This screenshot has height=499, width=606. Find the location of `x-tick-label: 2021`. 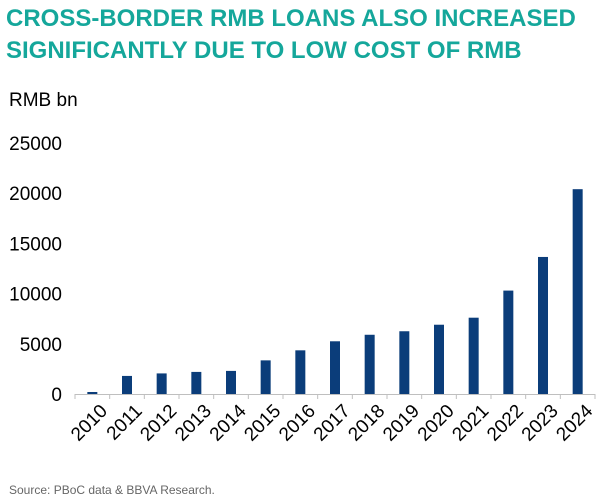

x-tick-label: 2021 is located at coordinates (471, 423).